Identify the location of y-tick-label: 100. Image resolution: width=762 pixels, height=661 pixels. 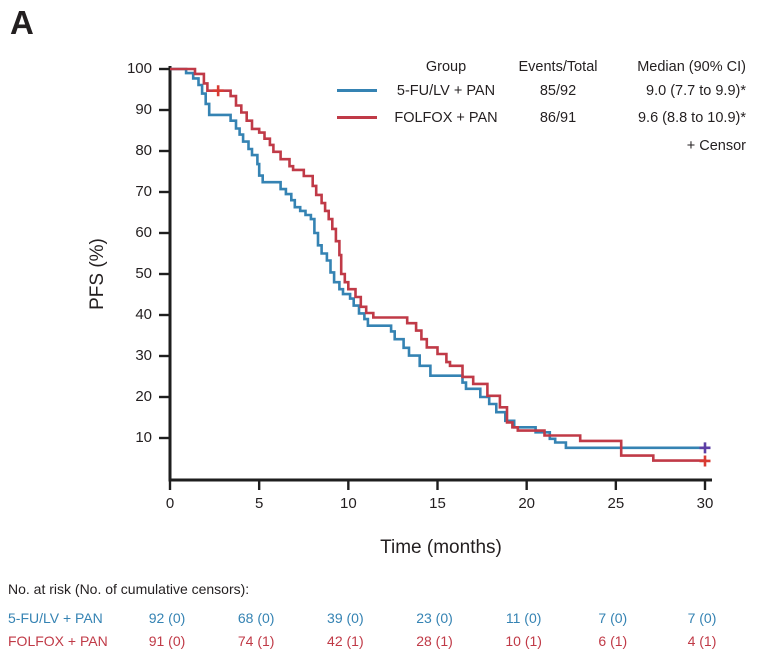
(139, 68).